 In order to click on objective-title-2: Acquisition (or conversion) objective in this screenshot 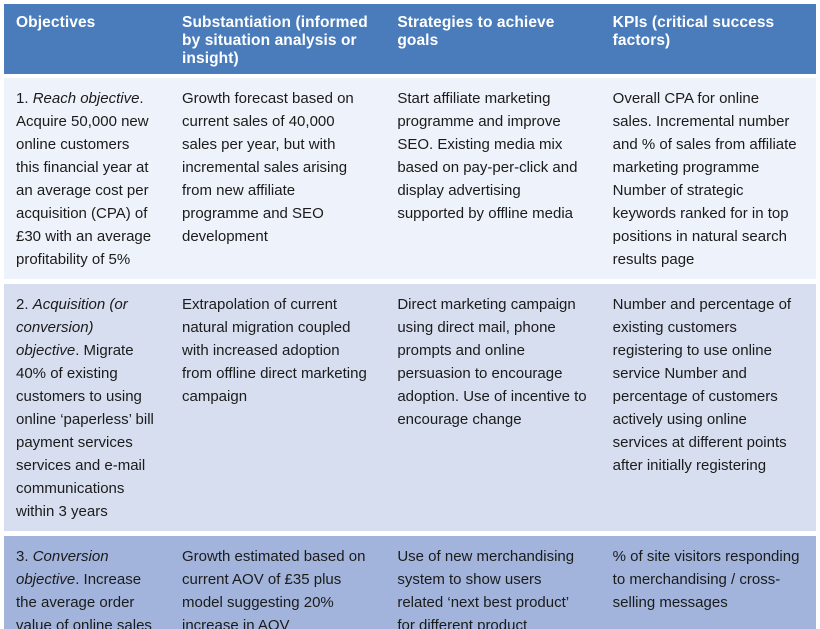, I will do `click(72, 327)`.